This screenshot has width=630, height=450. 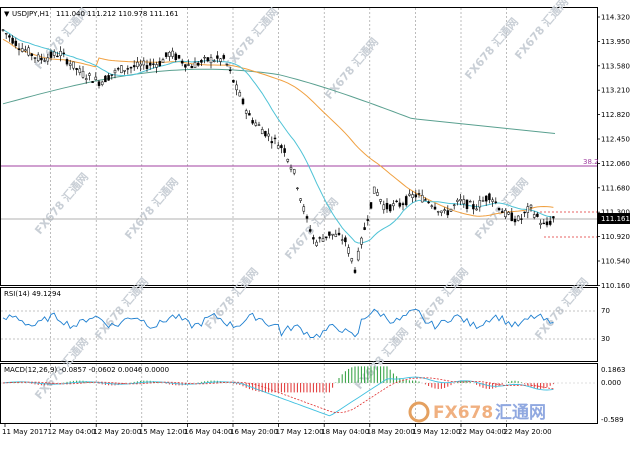 What do you see at coordinates (72, 432) in the screenshot?
I see `time-tick-label: 12 May 04:00` at bounding box center [72, 432].